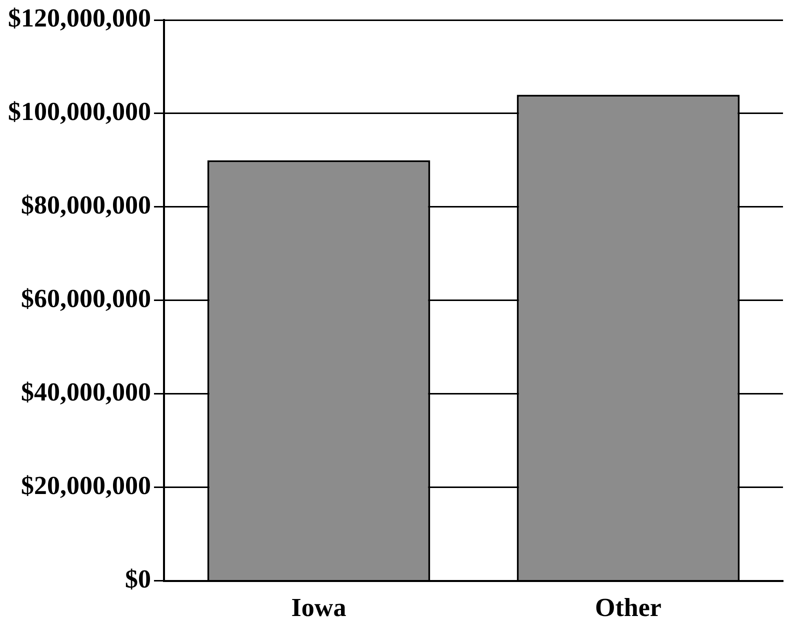 This screenshot has width=803, height=638. I want to click on y-tick-label: $120,000,000, so click(79, 18).